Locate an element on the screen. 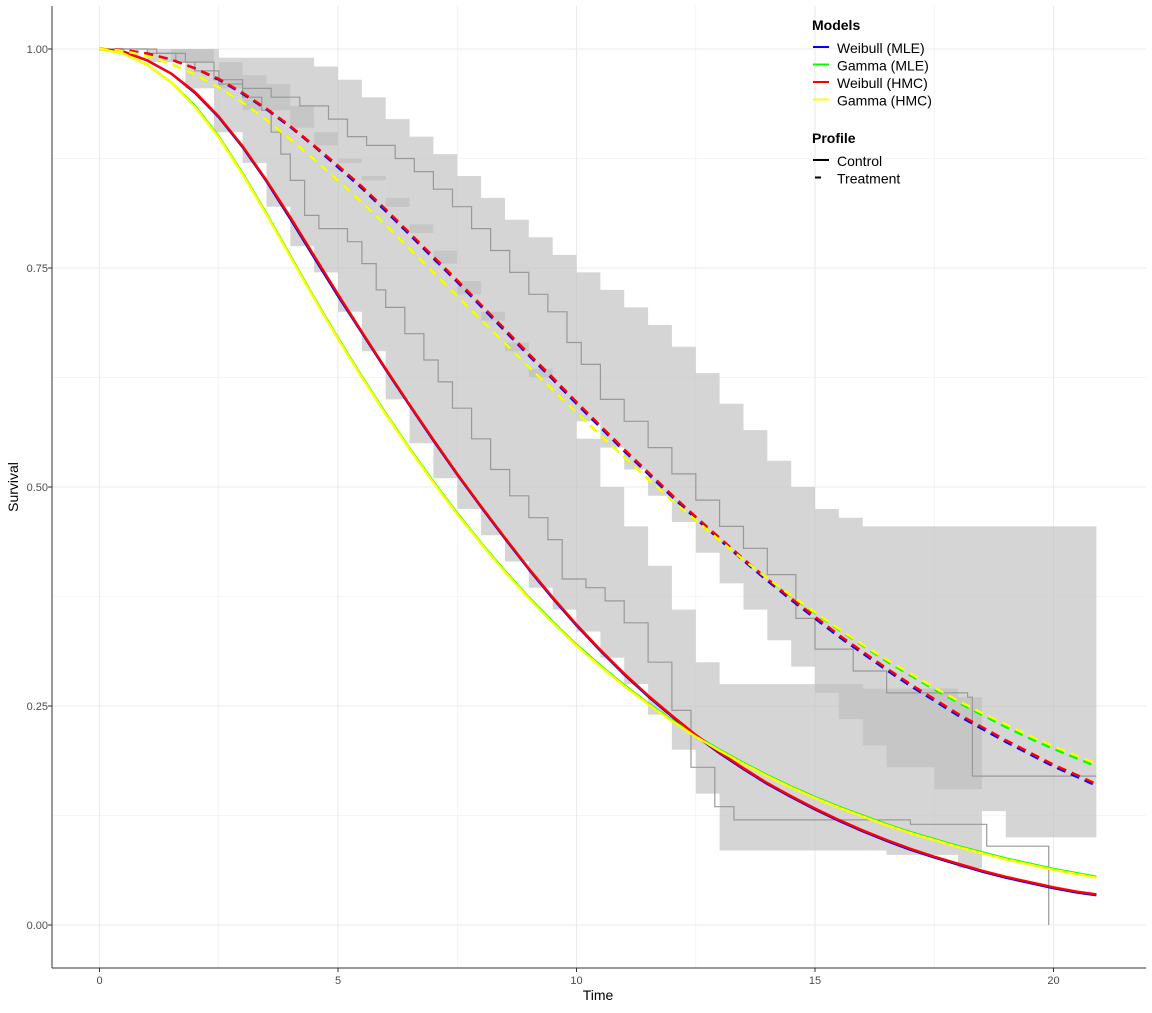  legend-label: Weibull (HMC) is located at coordinates (882, 83).